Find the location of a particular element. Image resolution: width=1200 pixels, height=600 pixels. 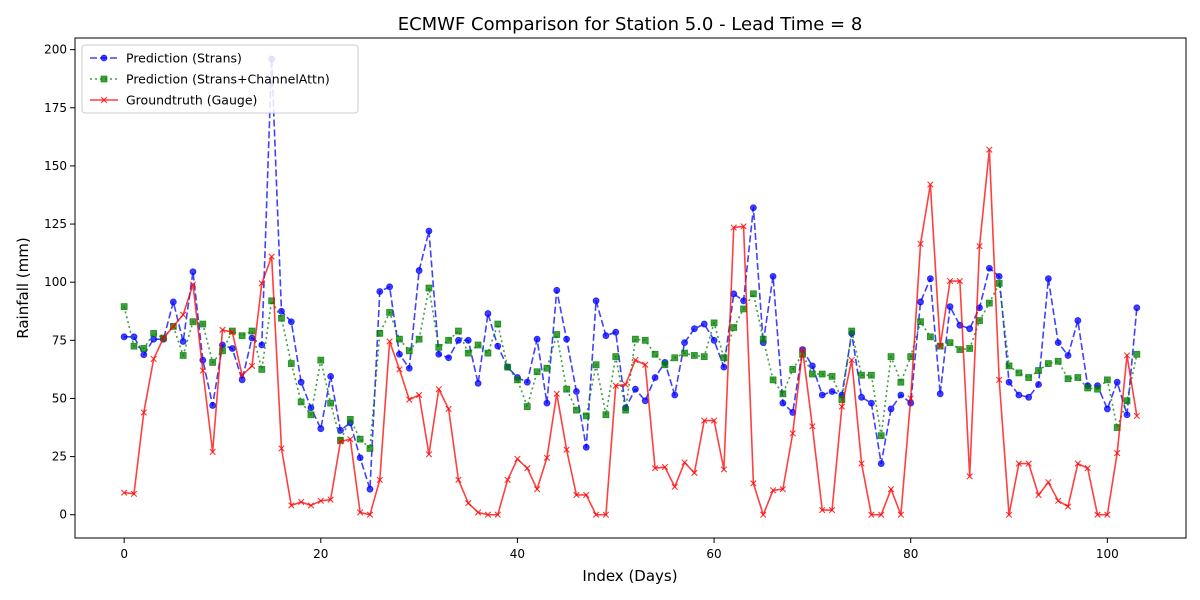

y-tick-label: 25 is located at coordinates (59, 457).